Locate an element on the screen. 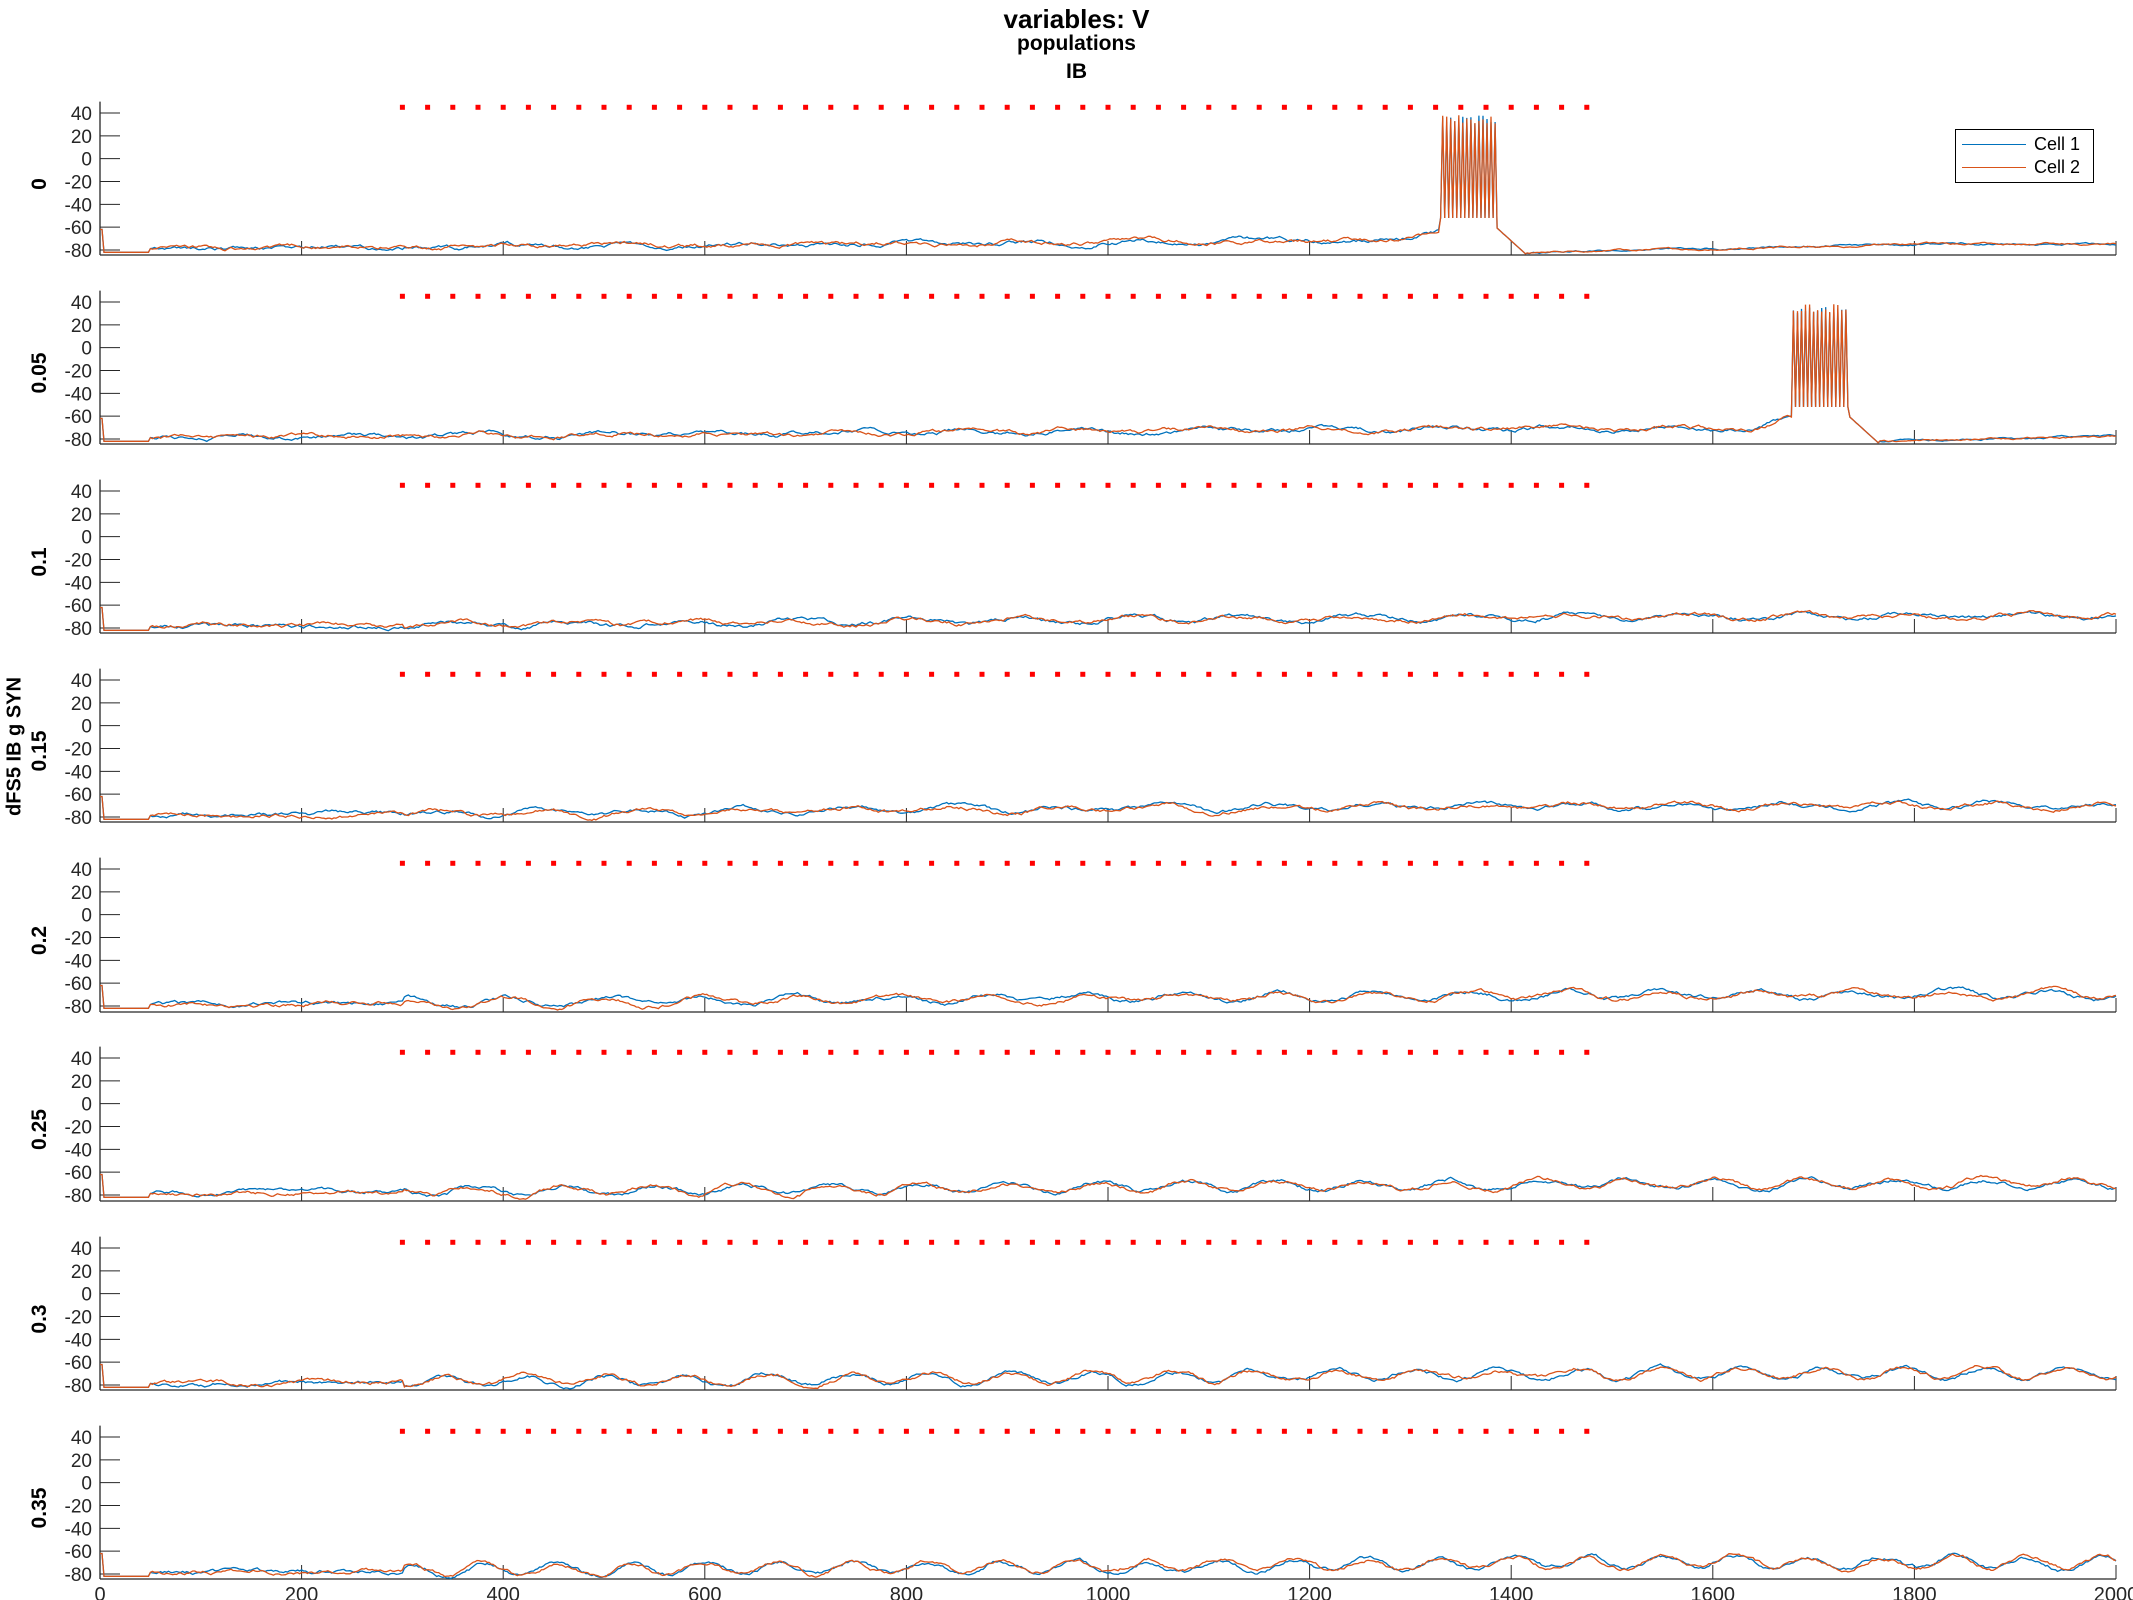 The width and height of the screenshot is (2133, 1600). y-tick-label: -80 is located at coordinates (78, 629).